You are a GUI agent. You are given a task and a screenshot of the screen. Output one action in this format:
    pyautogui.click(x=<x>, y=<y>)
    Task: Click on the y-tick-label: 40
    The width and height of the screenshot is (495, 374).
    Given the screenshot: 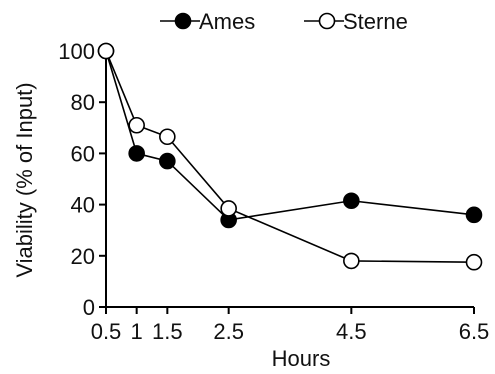 What is the action you would take?
    pyautogui.click(x=83, y=205)
    